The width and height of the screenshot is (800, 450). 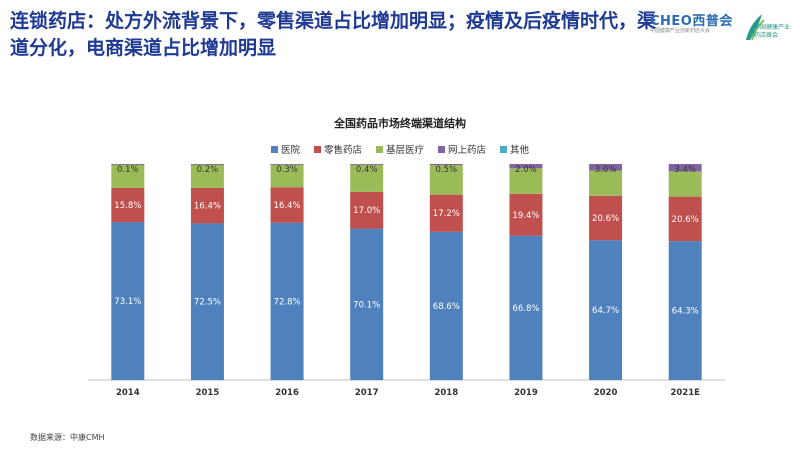 What do you see at coordinates (526, 393) in the screenshot?
I see `x-tick-label-2019: 2019` at bounding box center [526, 393].